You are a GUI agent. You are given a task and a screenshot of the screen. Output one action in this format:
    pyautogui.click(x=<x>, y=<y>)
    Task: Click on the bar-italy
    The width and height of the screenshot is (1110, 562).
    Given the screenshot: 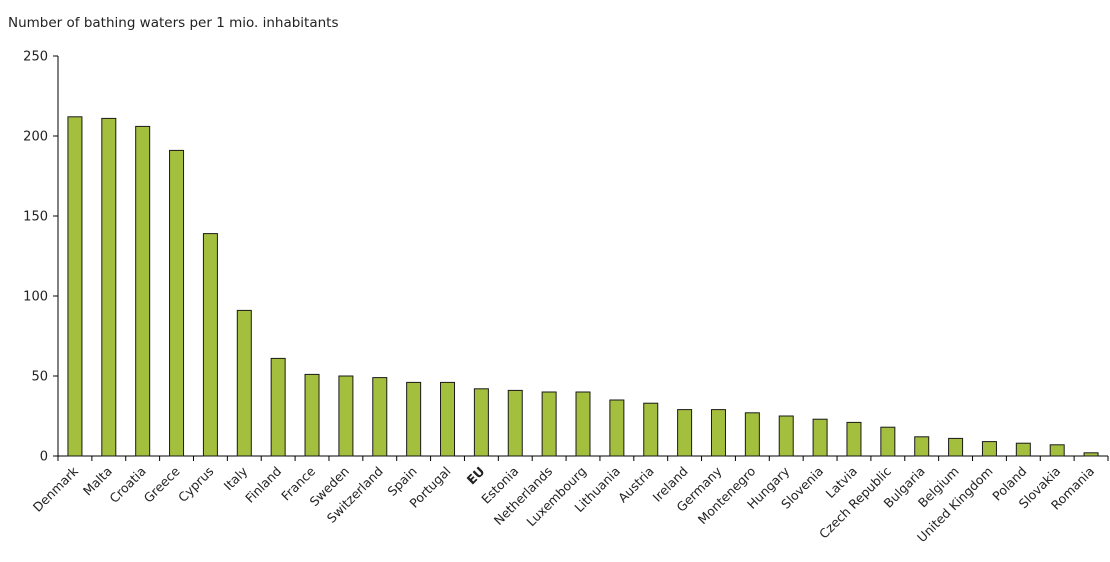 What is the action you would take?
    pyautogui.click(x=244, y=383)
    